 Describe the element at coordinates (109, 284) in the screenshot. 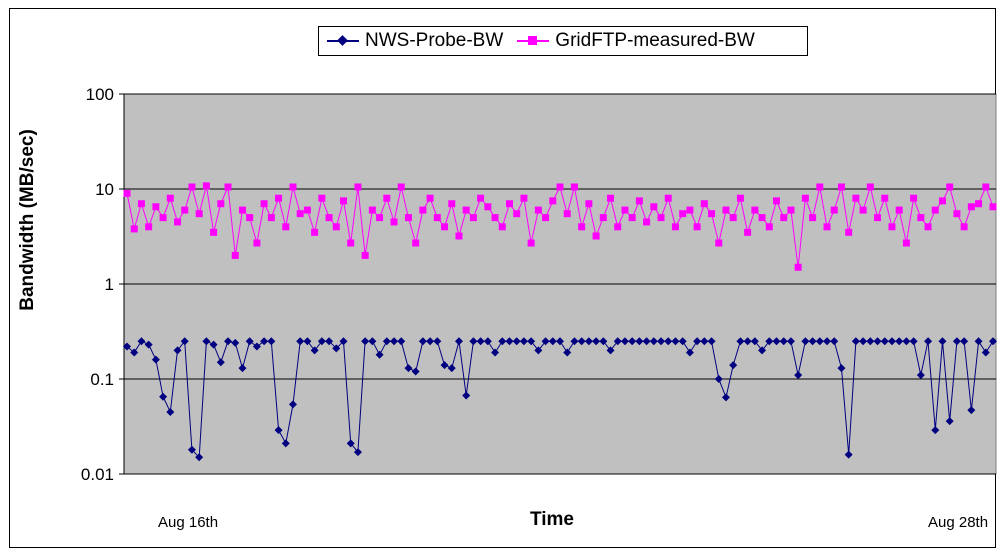

I see `y-tick-label-1: 1` at that location.